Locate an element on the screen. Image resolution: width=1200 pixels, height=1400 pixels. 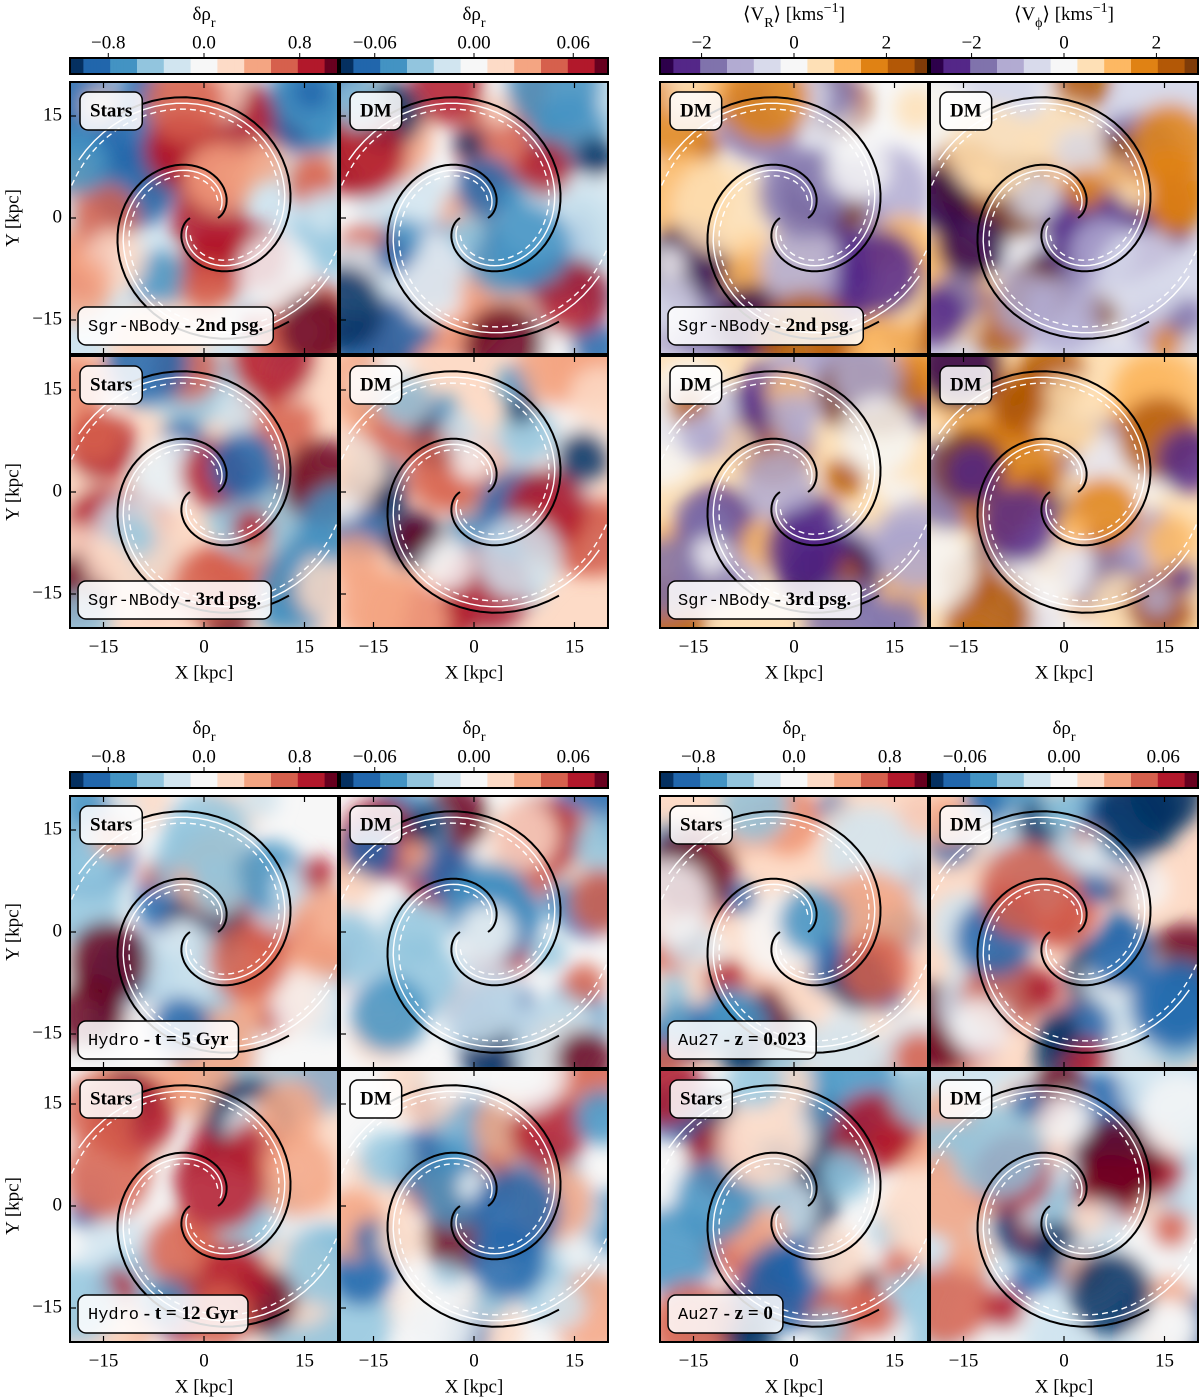
colorbar-tick-label: 0.0 is located at coordinates (204, 42).